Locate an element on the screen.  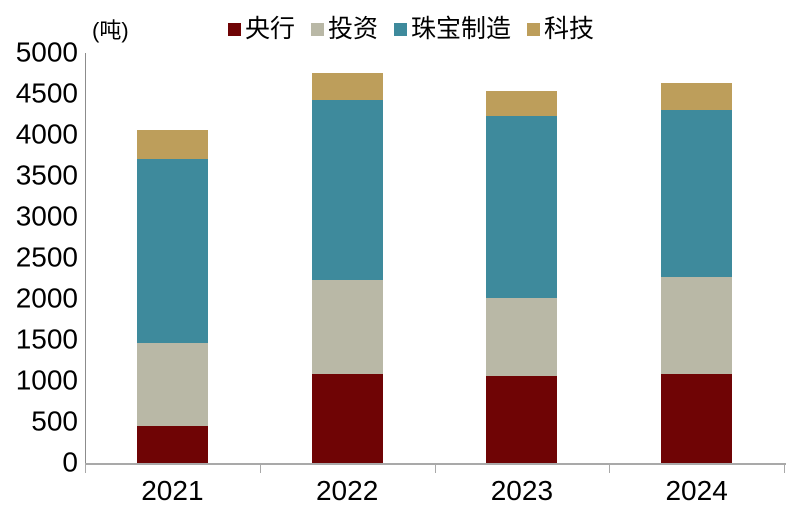
legend-swatch-央行 is located at coordinates (234, 29).